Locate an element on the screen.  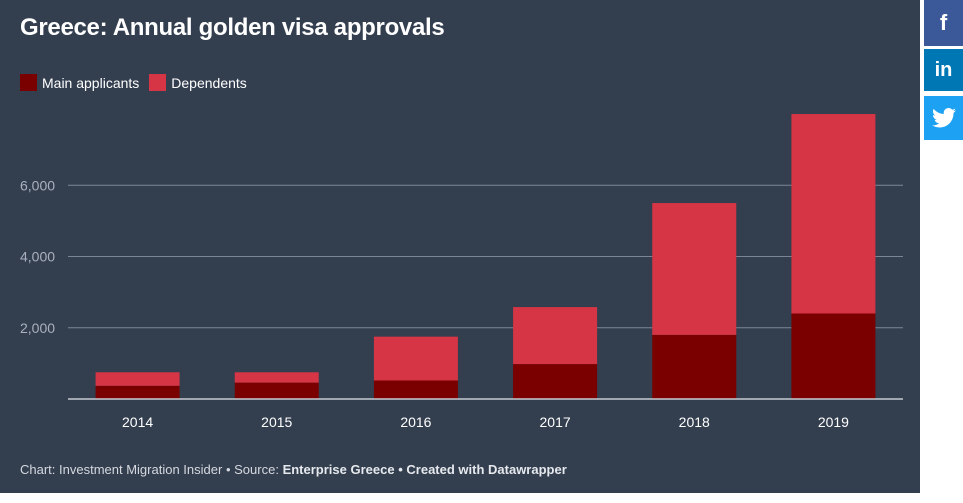
x-tick-label: 2019 is located at coordinates (833, 422).